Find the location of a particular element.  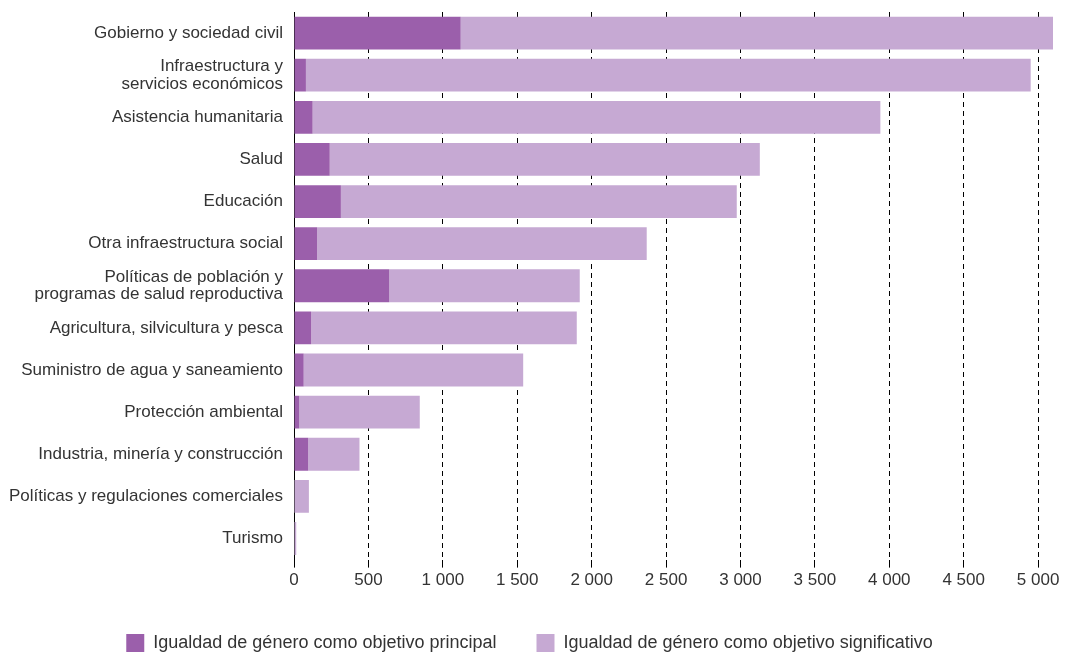

y-tick-label: Agricultura, silvicultura y pesca is located at coordinates (166, 327).